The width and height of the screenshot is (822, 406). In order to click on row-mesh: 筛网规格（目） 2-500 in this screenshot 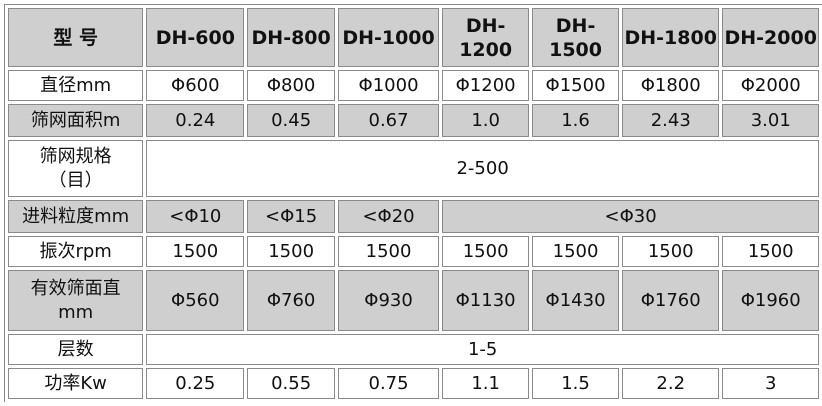, I will do `click(413, 168)`.